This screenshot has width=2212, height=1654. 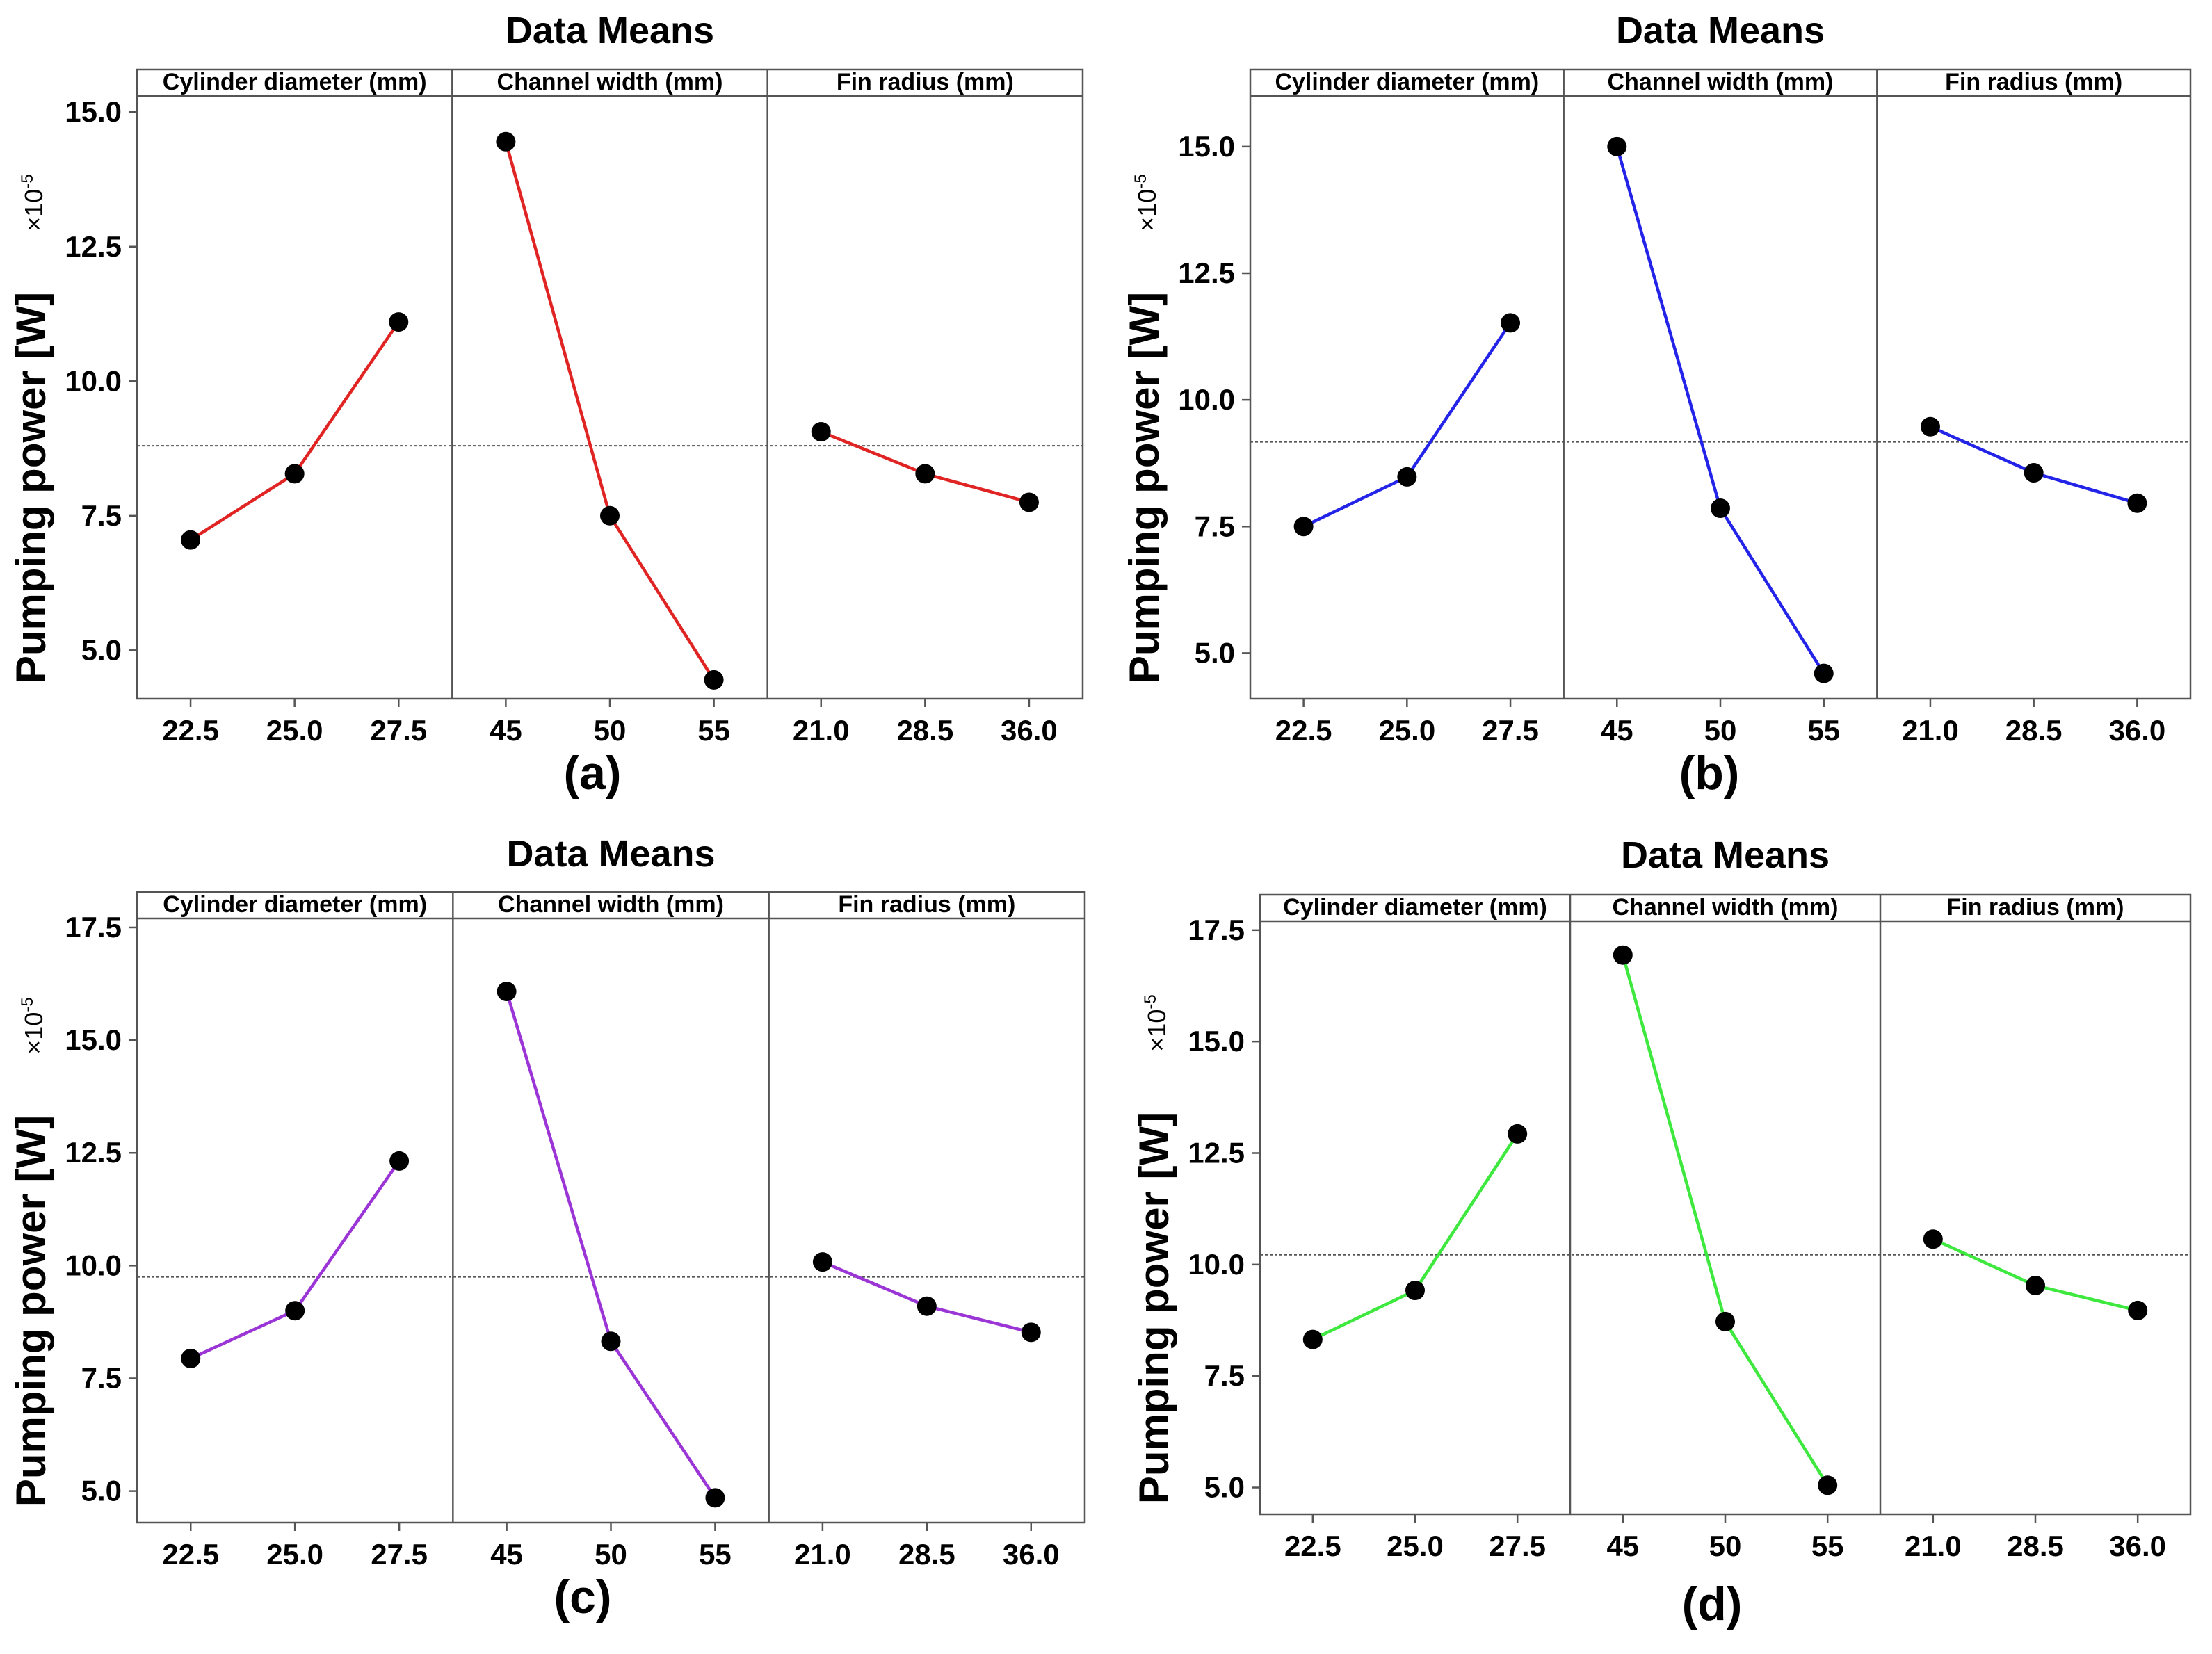 I want to click on chart-caption: (c), so click(x=582, y=1597).